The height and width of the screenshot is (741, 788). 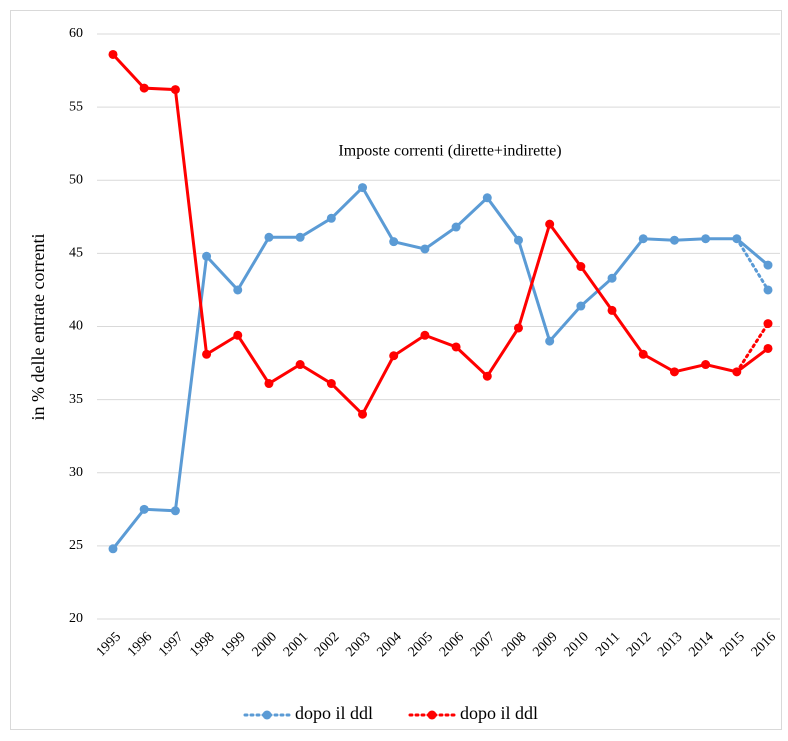 I want to click on y-tick-label: 40, so click(x=76, y=326).